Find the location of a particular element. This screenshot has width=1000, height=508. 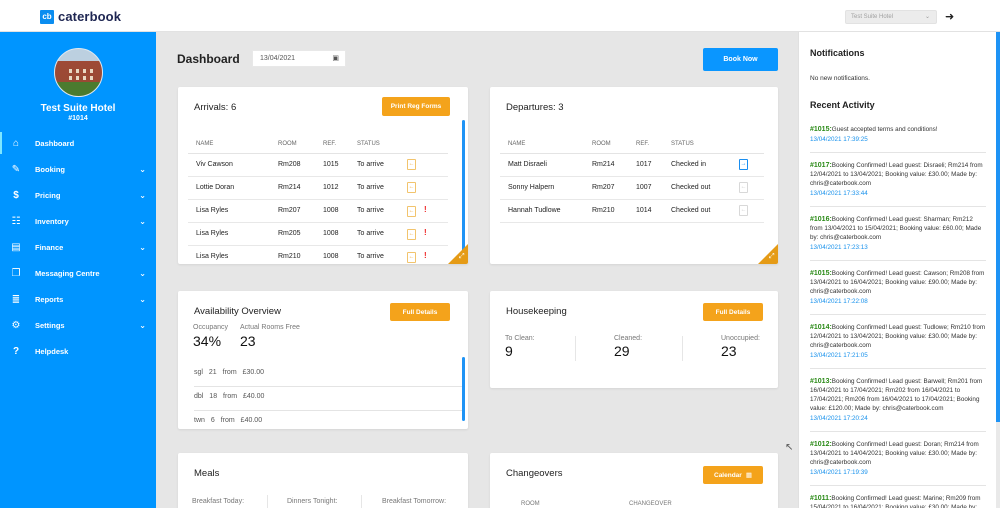

table-row: Viv Cawson Rm208 1015 To arrive ← is located at coordinates (318, 165).